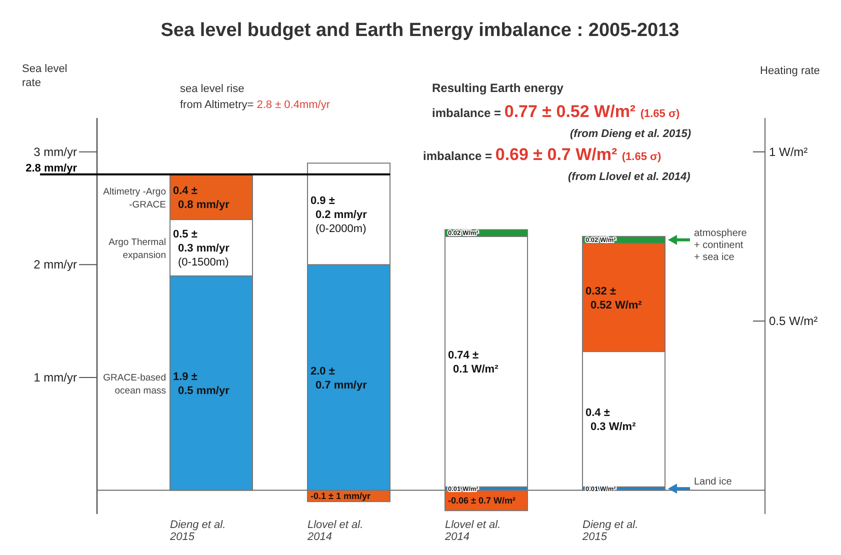 Image resolution: width=841 pixels, height=555 pixels. I want to click on annotation: (from Llovel et al. 2014), so click(629, 177).